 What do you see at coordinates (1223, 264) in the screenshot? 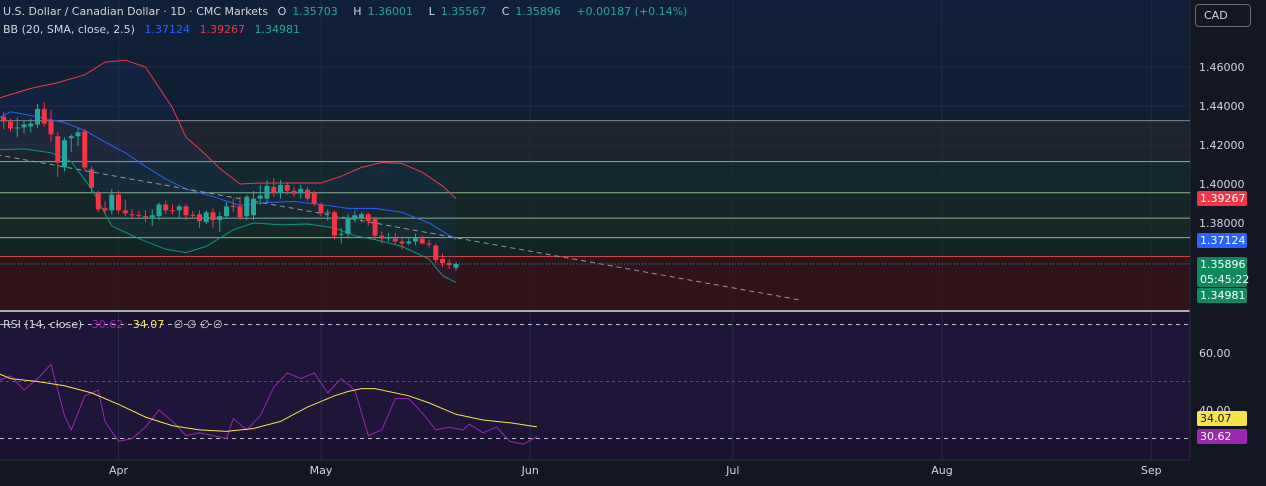
I see `last-price-value: 1.35896` at bounding box center [1223, 264].